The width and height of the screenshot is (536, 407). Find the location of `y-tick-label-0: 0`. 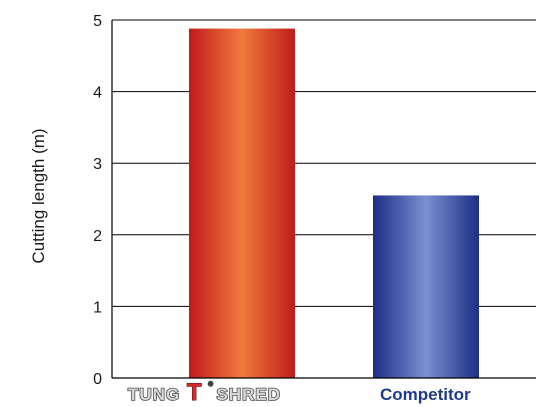

y-tick-label-0: 0 is located at coordinates (97, 379).